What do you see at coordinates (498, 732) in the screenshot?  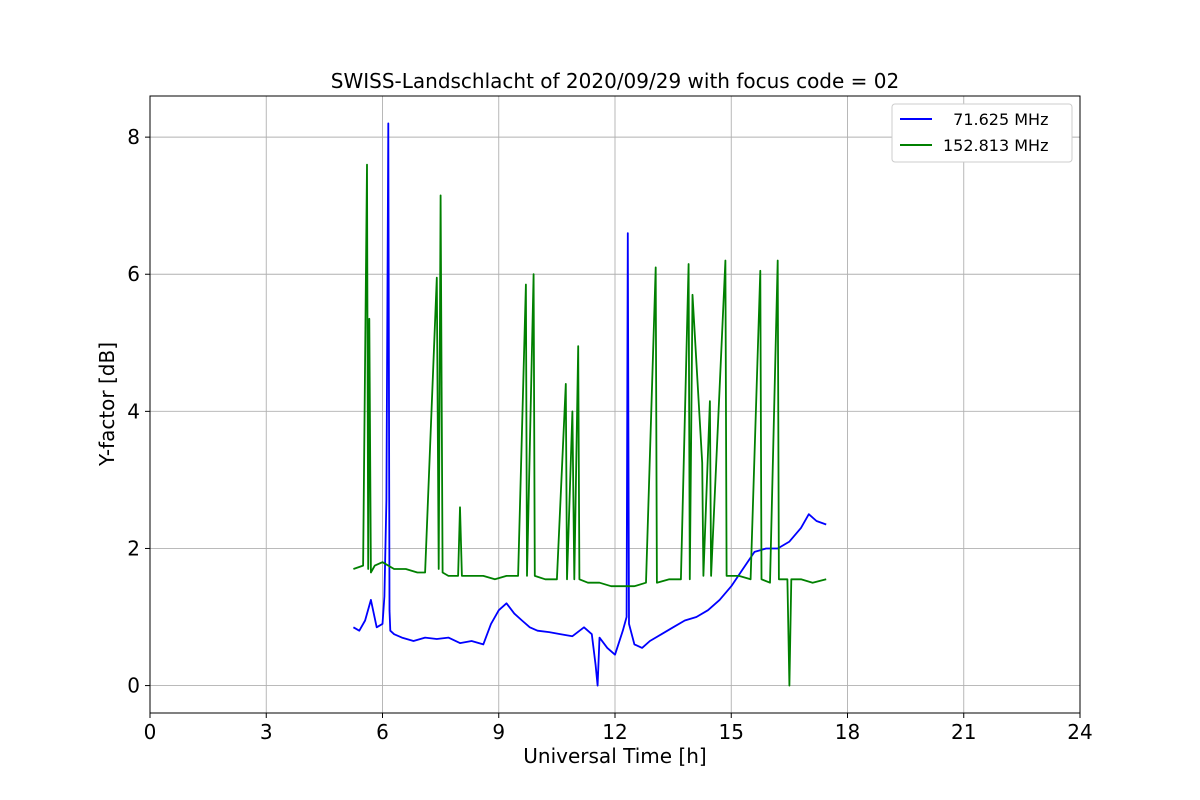 I see `x-tick-label: 9` at bounding box center [498, 732].